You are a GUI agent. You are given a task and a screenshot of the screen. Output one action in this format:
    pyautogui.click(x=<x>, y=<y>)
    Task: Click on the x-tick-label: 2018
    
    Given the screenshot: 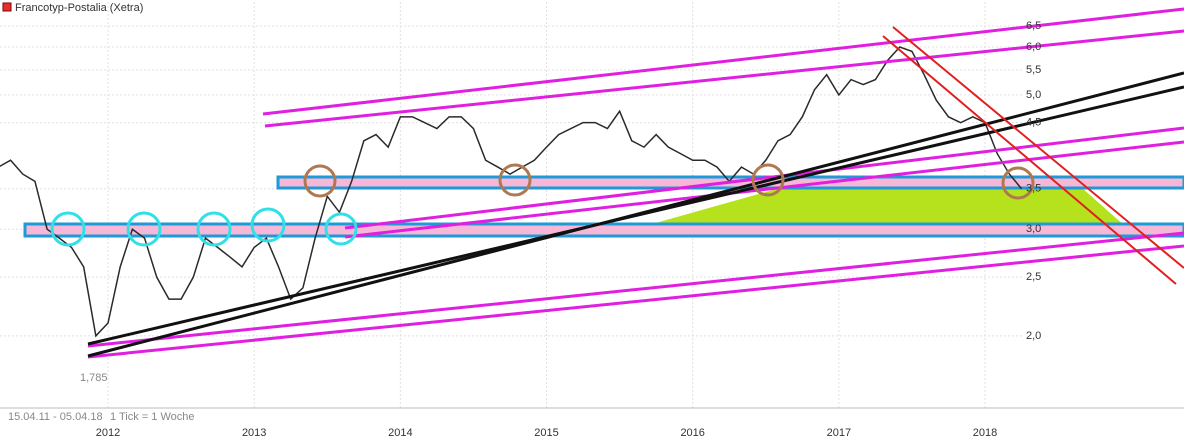 What is the action you would take?
    pyautogui.click(x=985, y=433)
    